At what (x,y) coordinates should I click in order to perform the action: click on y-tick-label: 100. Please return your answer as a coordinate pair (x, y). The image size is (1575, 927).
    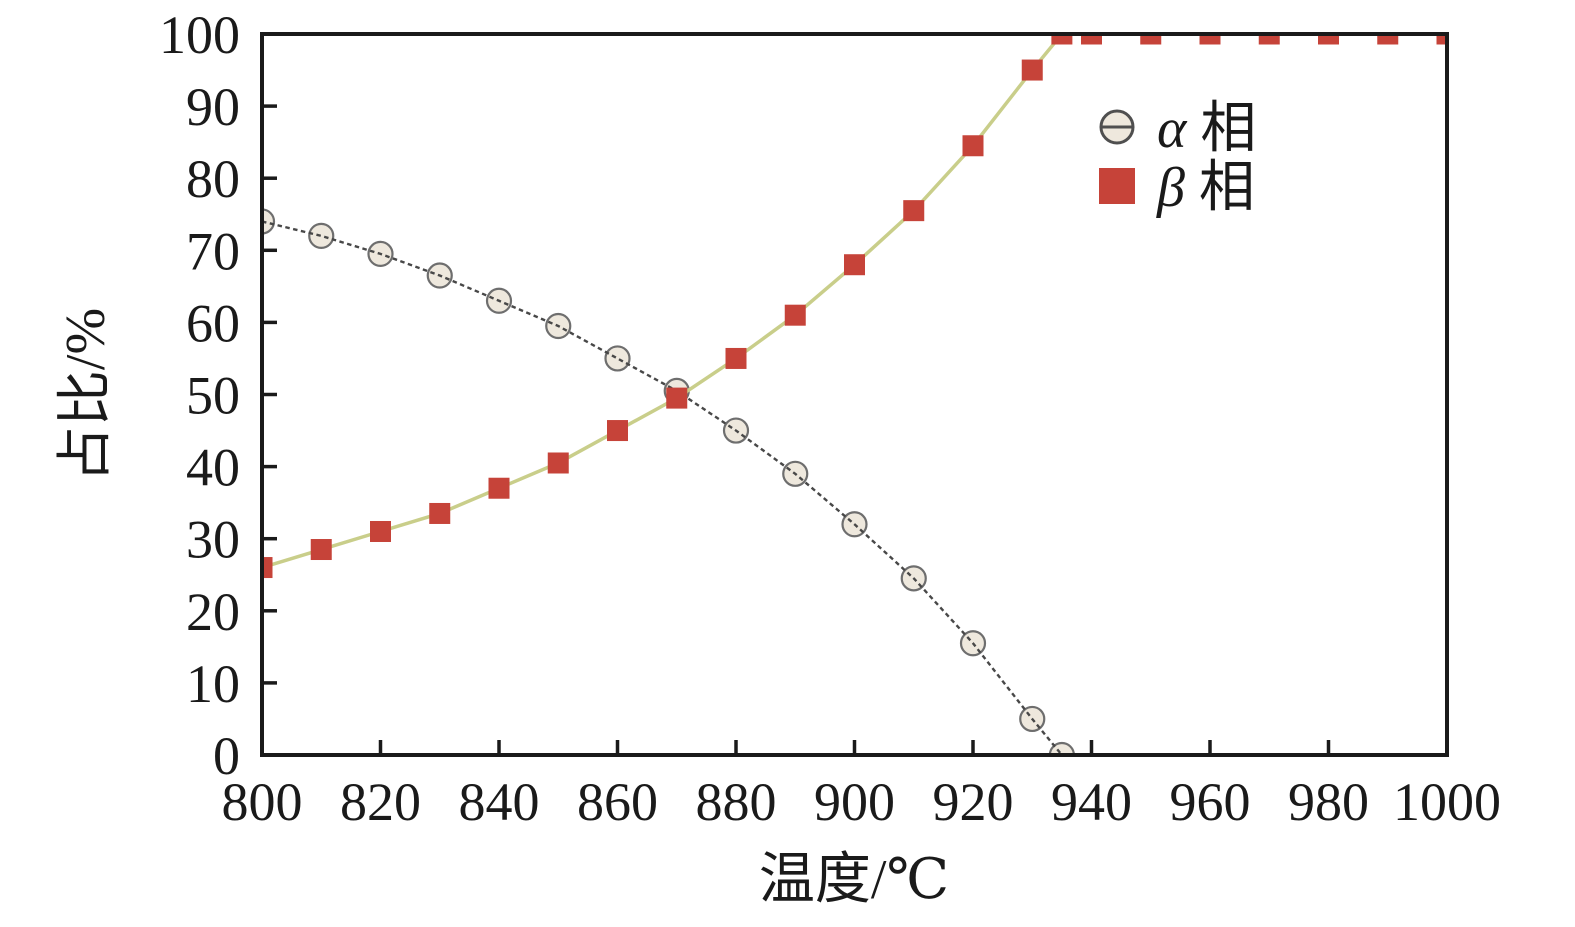
    Looking at the image, I should click on (199, 35).